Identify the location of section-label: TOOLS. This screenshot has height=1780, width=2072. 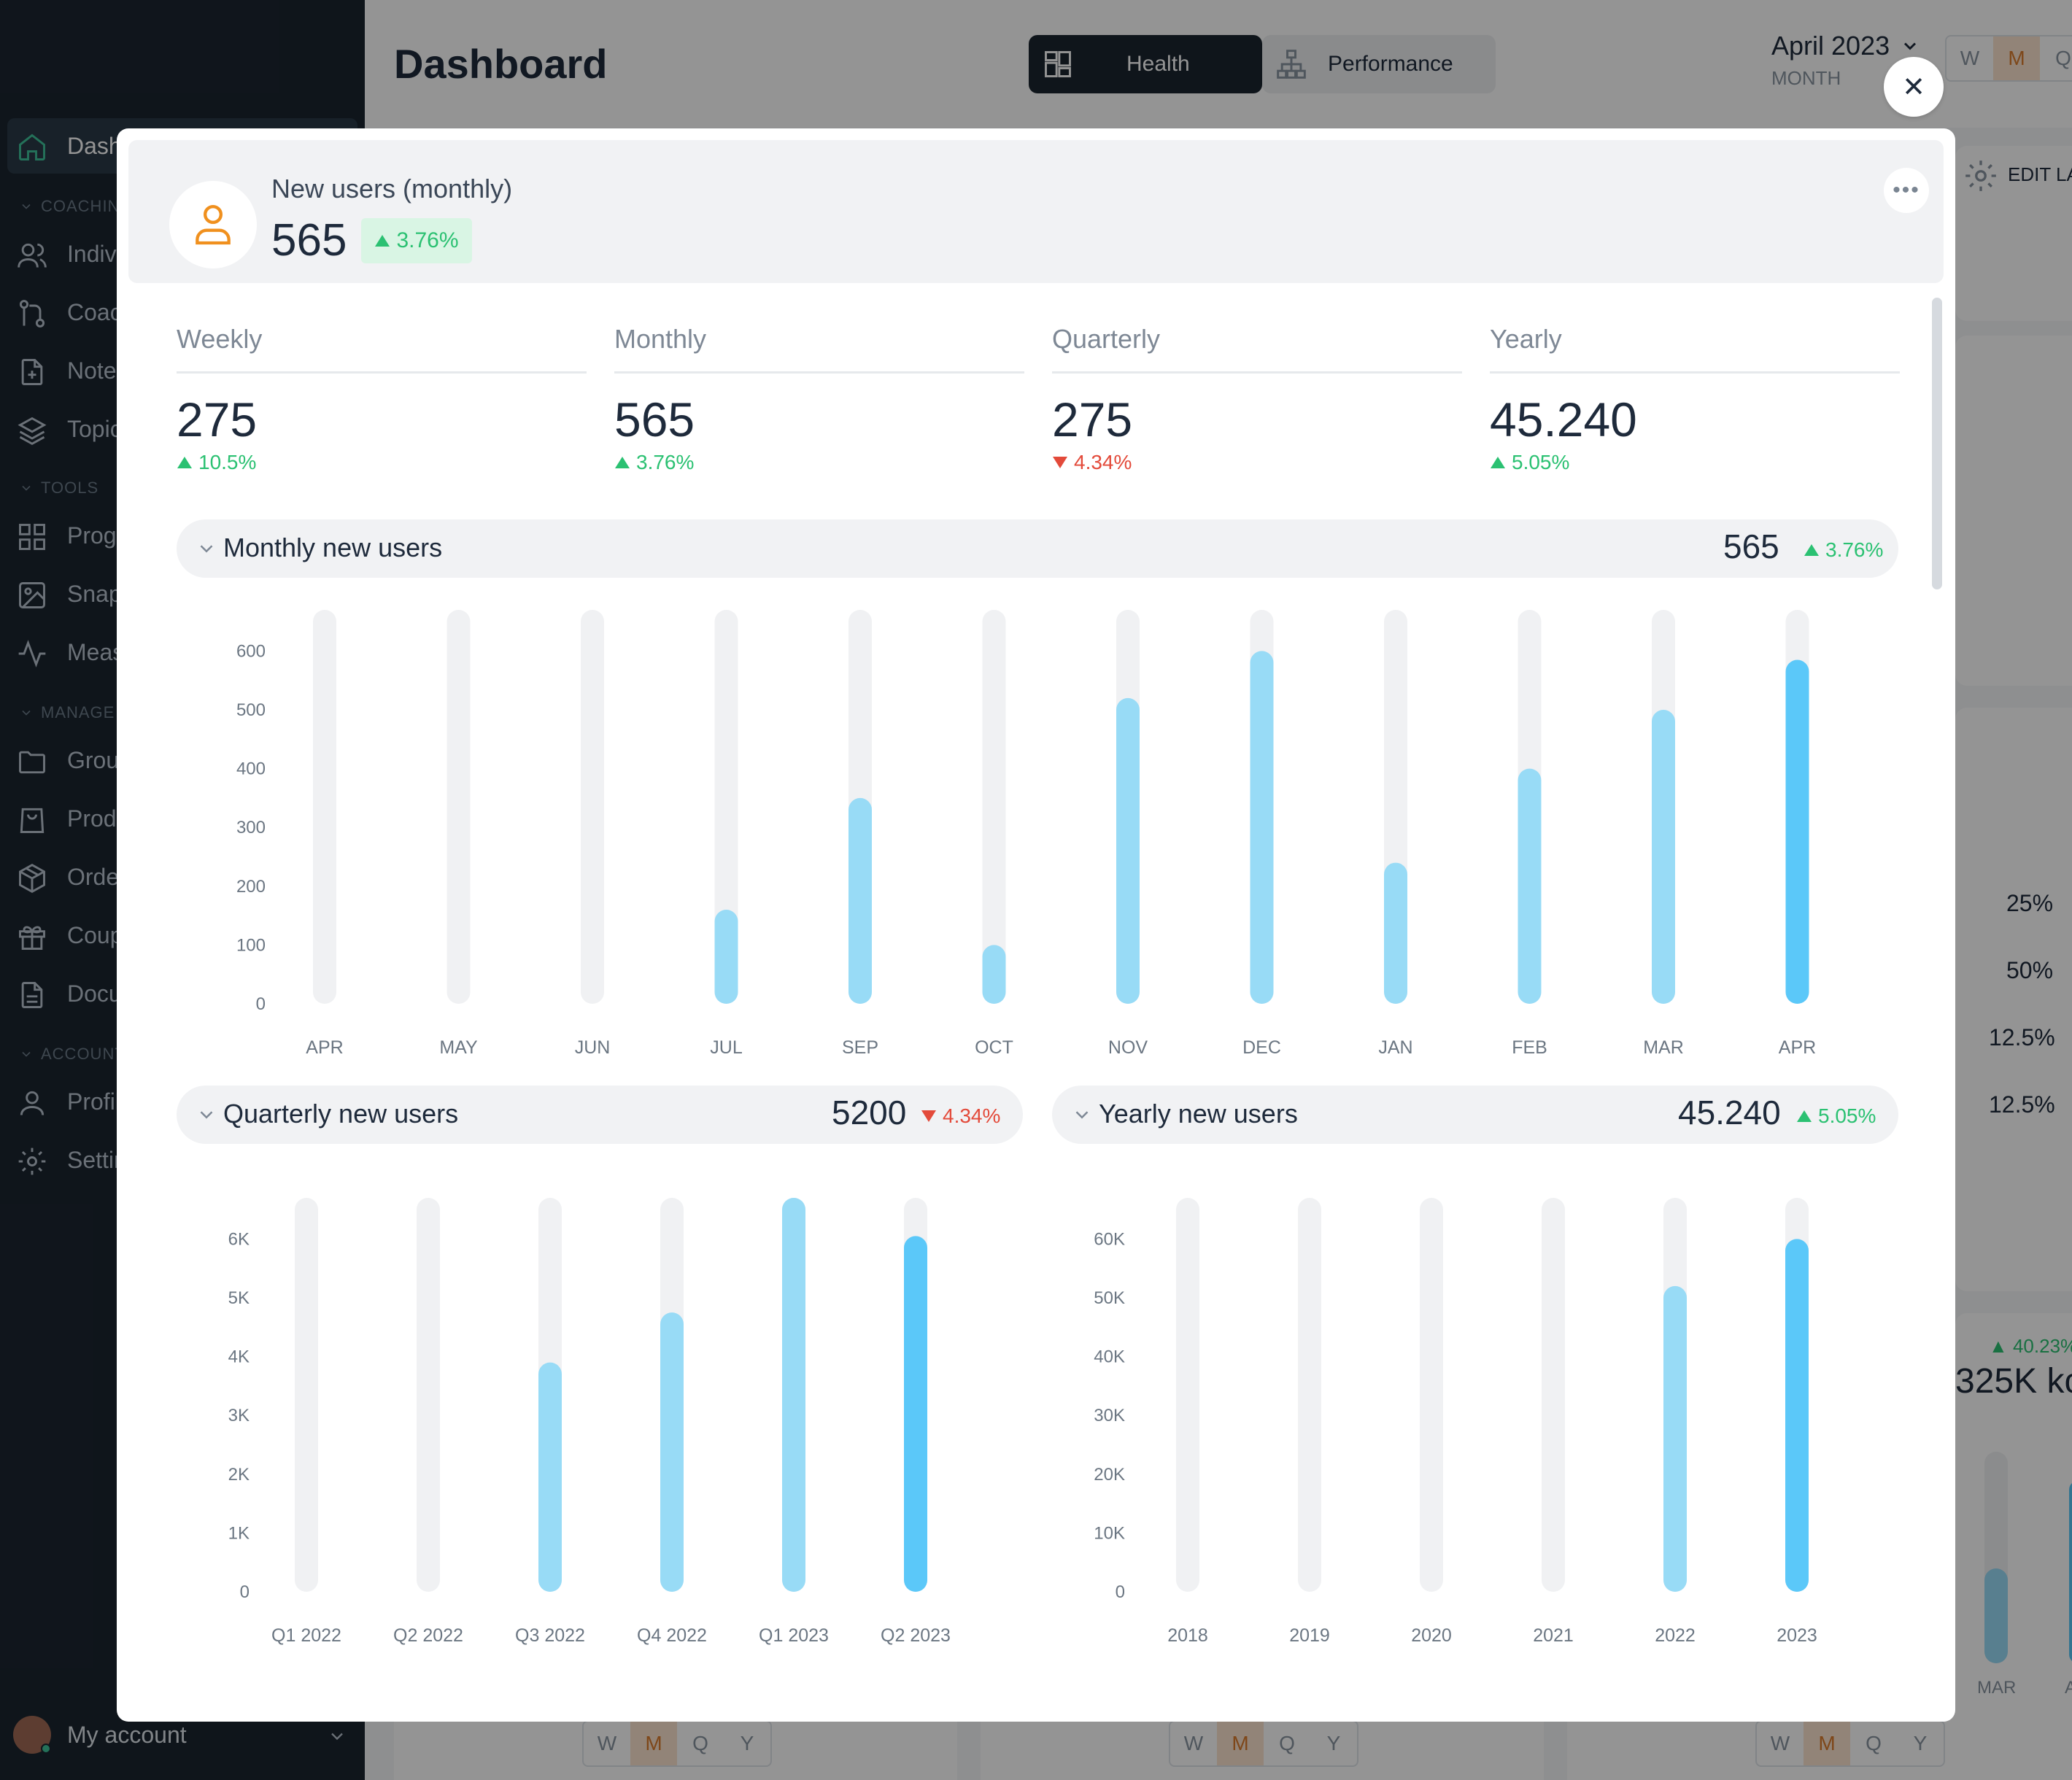
(70, 488).